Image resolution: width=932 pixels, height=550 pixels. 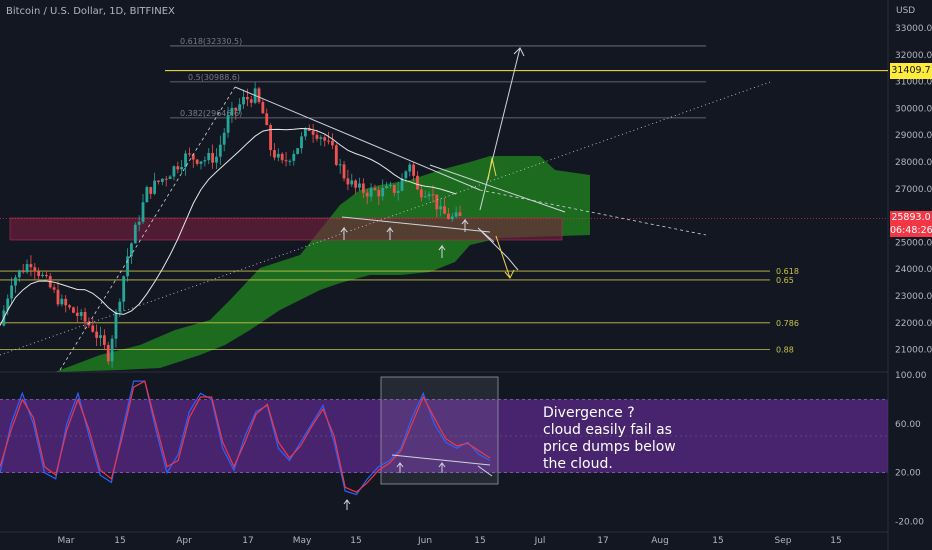 I want to click on fib-label: 0.5(30988.6), so click(x=214, y=77).